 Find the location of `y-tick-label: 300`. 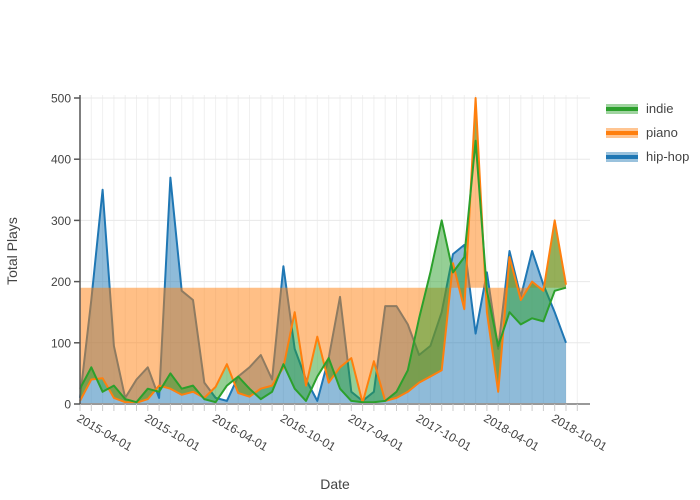

y-tick-label: 300 is located at coordinates (61, 221).